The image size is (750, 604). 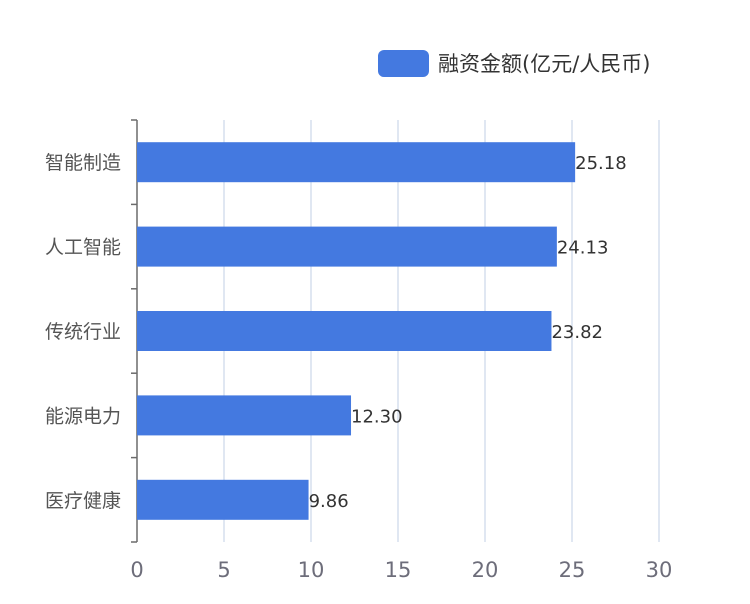 I want to click on y-category-label: 传统行业, so click(x=83, y=332).